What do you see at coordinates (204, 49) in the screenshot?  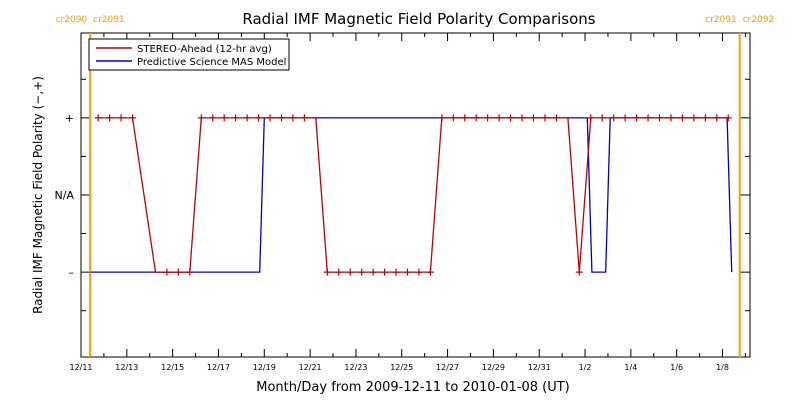 I see `legend-label-stereo: STEREO-Ahead (12-hr avg)` at bounding box center [204, 49].